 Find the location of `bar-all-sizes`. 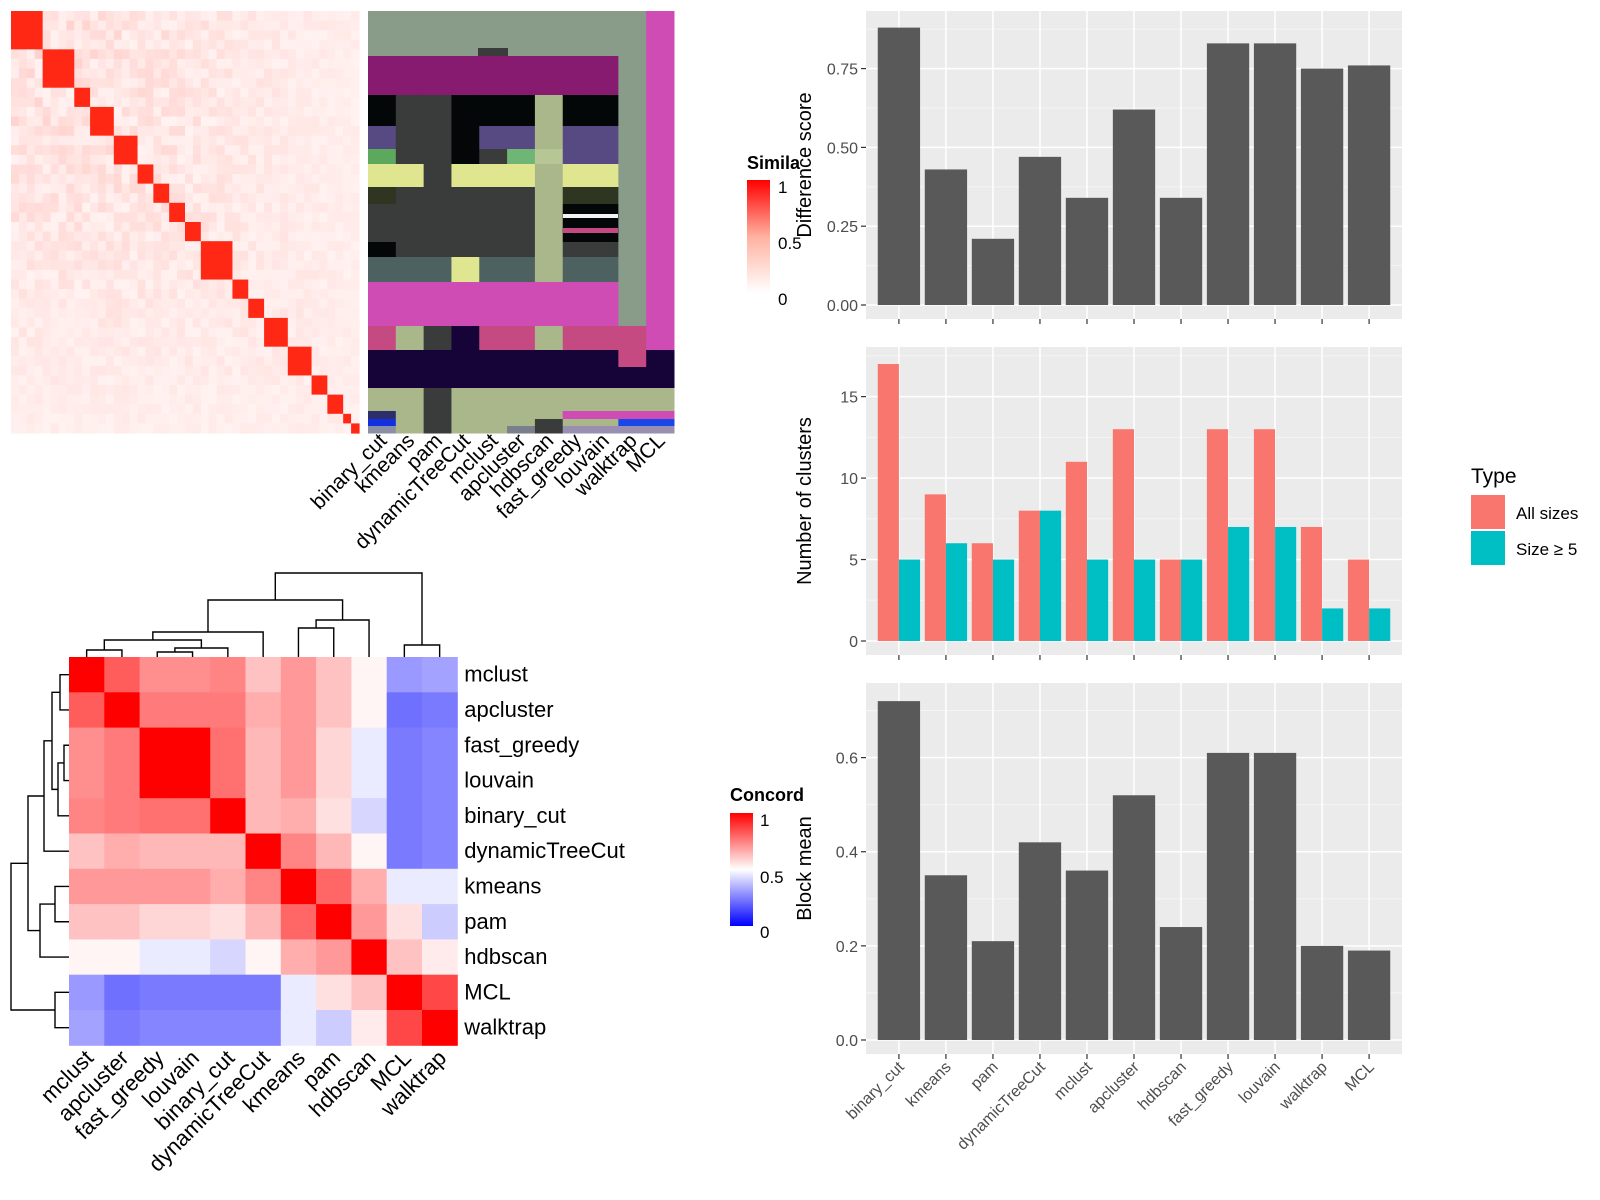

bar-all-sizes is located at coordinates (1123, 535).